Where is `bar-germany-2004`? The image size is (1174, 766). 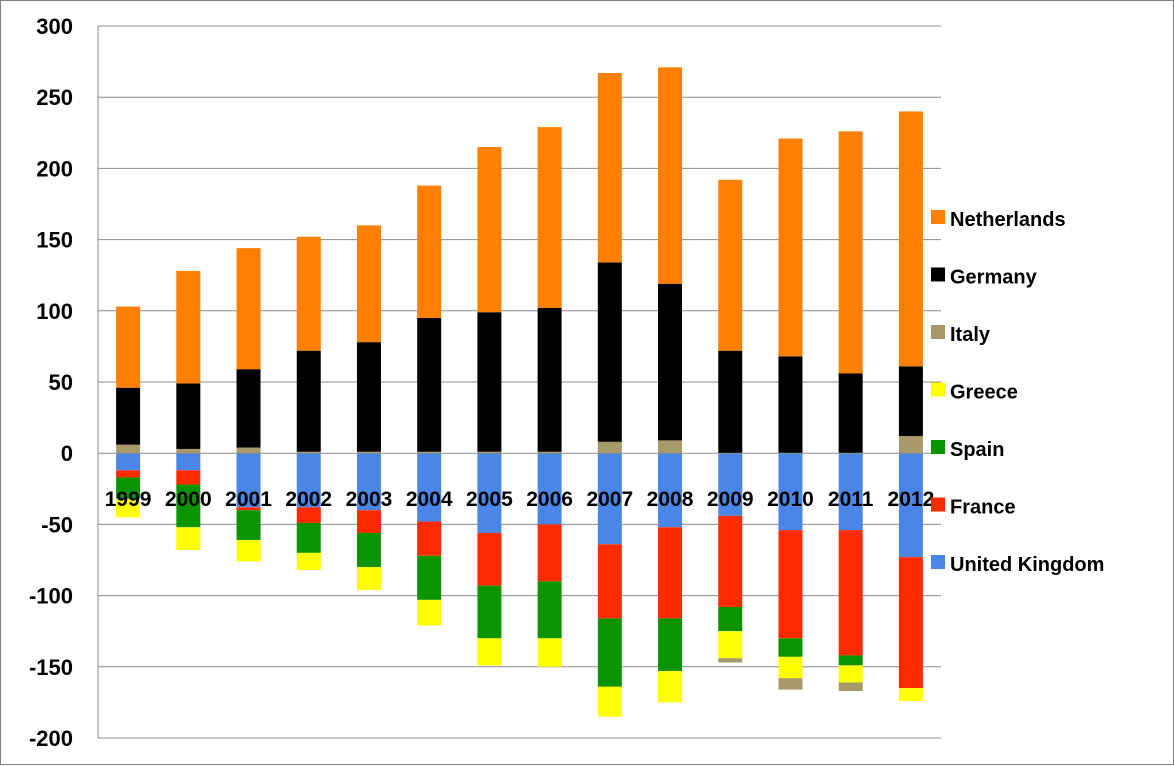 bar-germany-2004 is located at coordinates (429, 384).